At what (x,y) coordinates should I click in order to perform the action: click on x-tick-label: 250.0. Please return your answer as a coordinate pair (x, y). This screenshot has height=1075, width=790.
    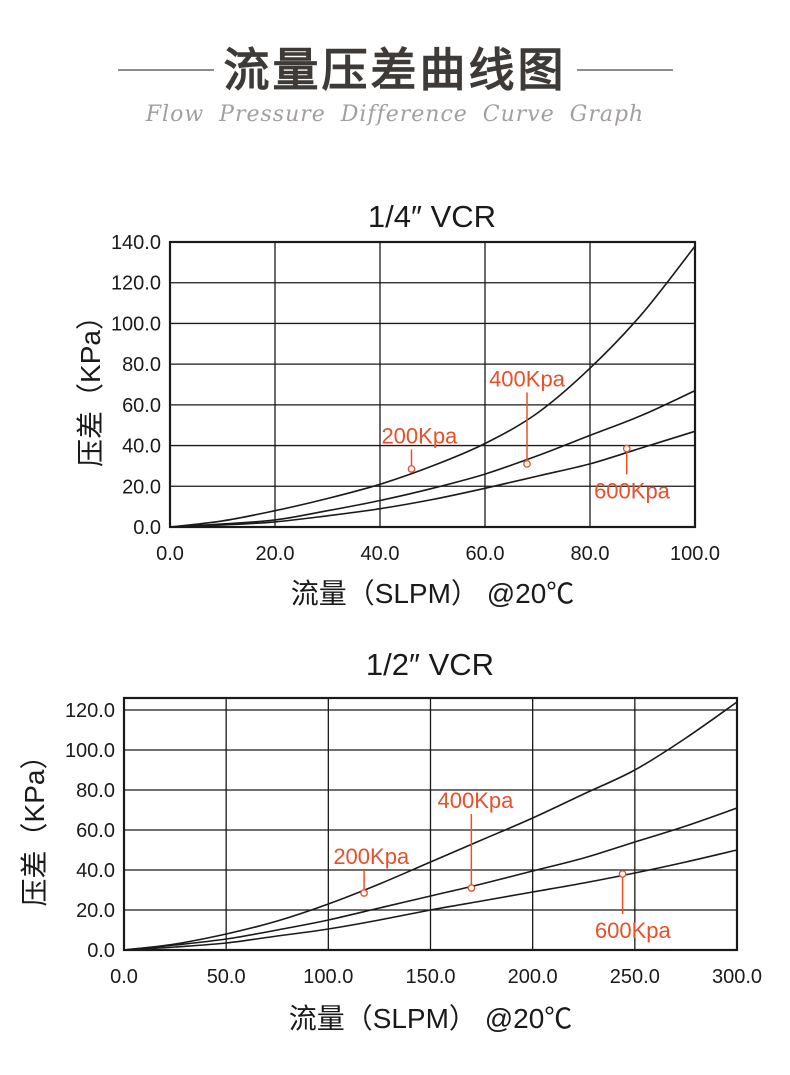
    Looking at the image, I should click on (635, 977).